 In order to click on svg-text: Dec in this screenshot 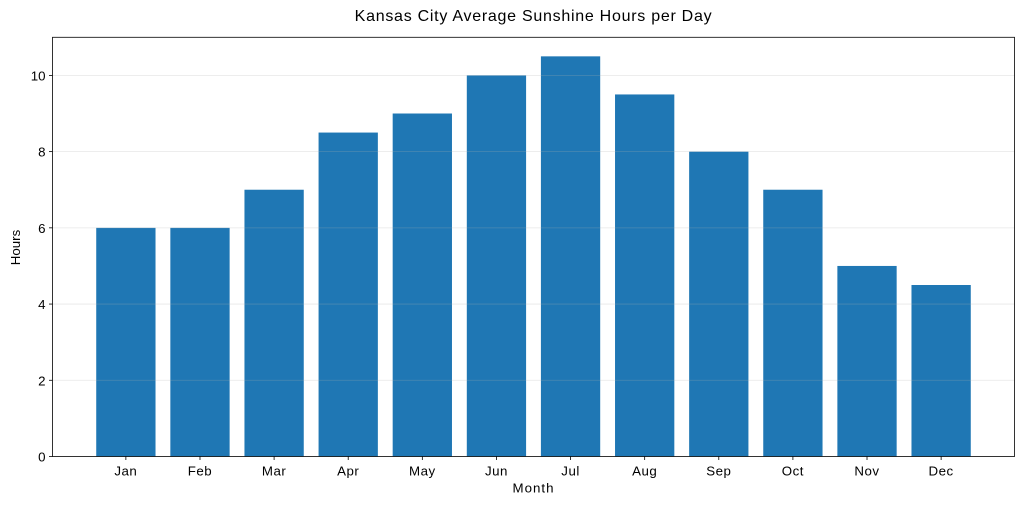, I will do `click(941, 471)`.